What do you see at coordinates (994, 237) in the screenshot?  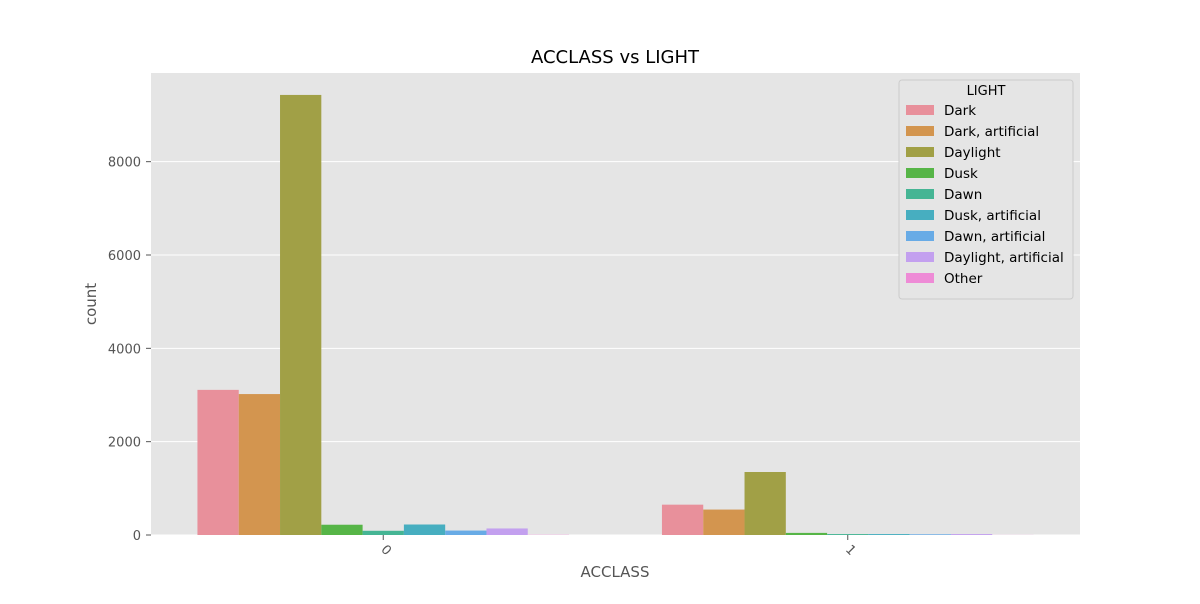 I see `legend-label: Dawn, artificial` at bounding box center [994, 237].